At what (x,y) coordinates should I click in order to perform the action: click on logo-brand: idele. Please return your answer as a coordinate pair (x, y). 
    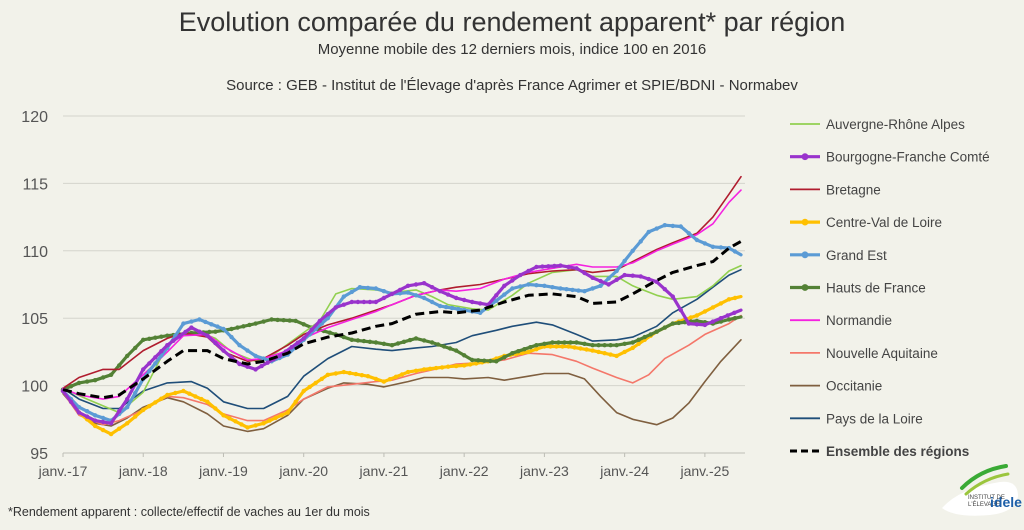
    Looking at the image, I should click on (1006, 502).